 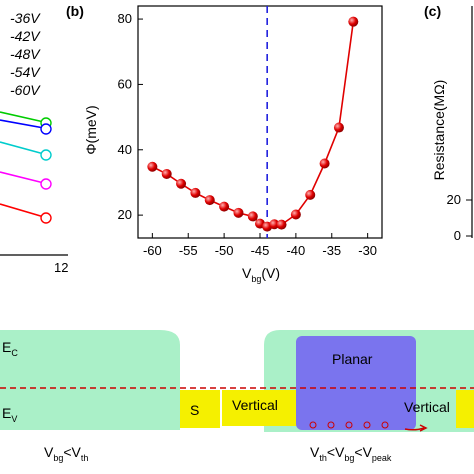 I want to click on electron-markers, so click(x=368, y=426).